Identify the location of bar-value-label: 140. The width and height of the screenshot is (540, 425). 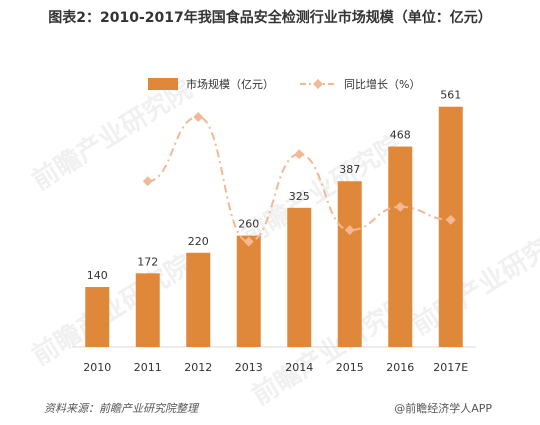
(97, 275).